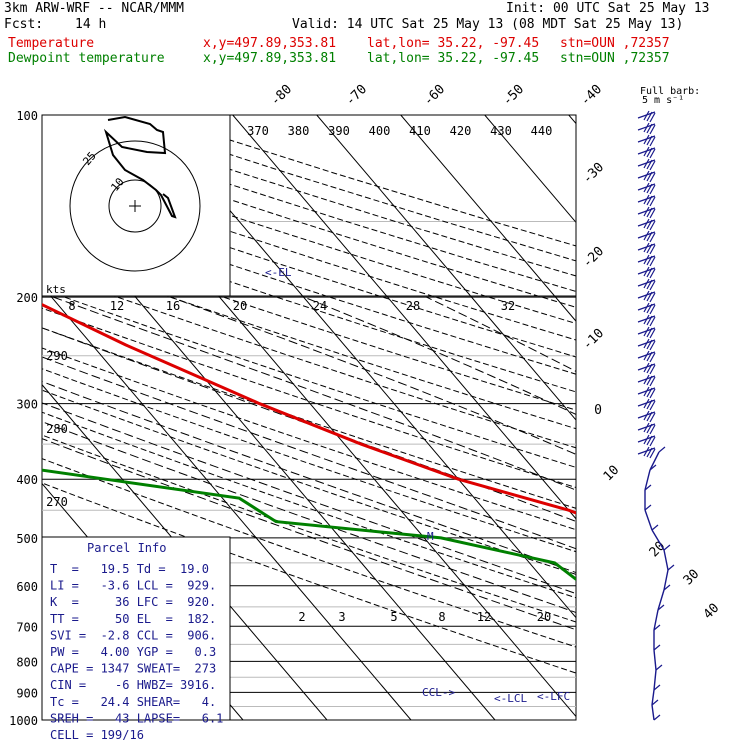 The height and width of the screenshot is (740, 740). Describe the element at coordinates (692, 578) in the screenshot. I see `temperature-tick-11: 30` at that location.